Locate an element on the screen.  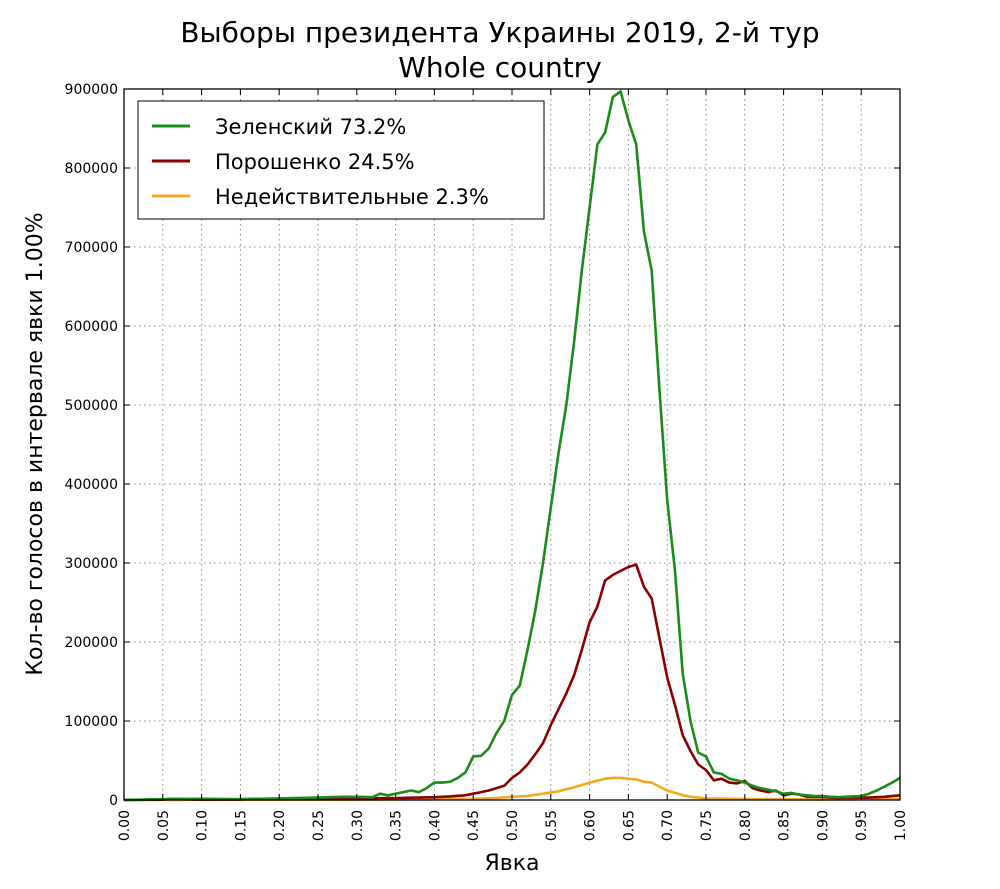
y-axis-label: Кол-во голосов в интервале явки 1.00% is located at coordinates (35, 443).